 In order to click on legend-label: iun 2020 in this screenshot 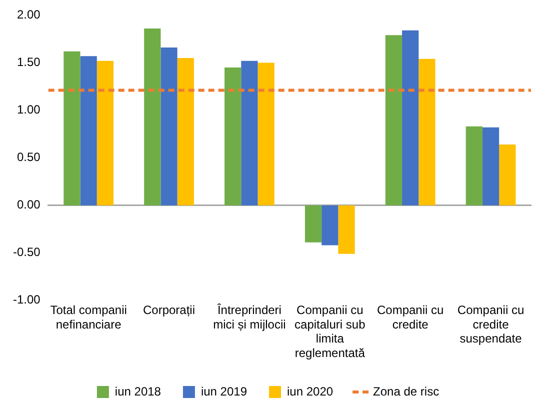, I will do `click(310, 391)`.